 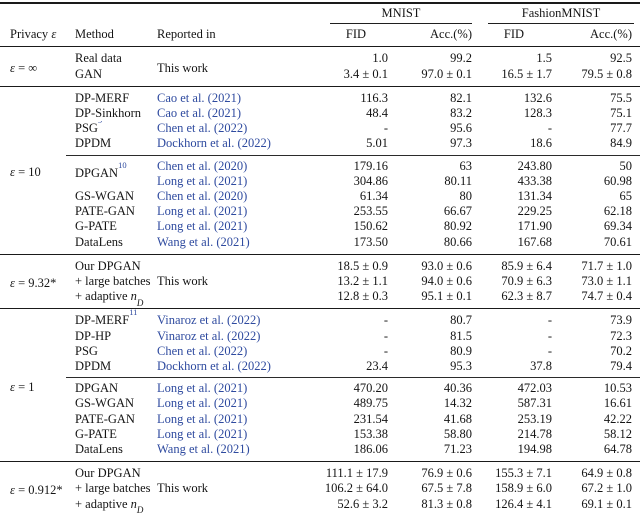 I want to click on mnist-acc-value: 81.3 ± 0.8, so click(x=446, y=503).